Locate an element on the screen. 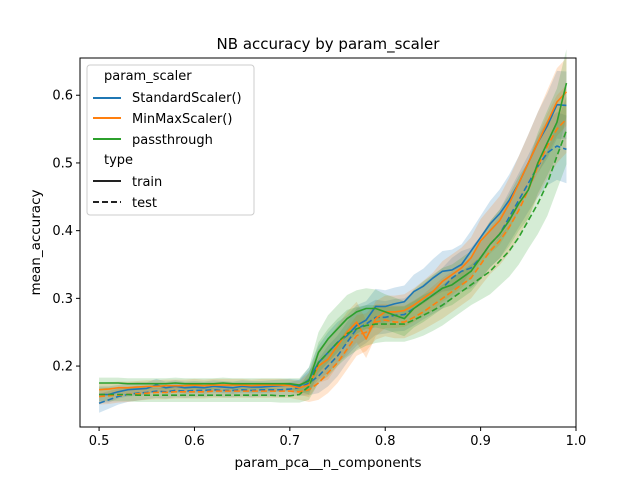 This screenshot has height=480, width=640. legend-label-standardscaler: StandardScaler() is located at coordinates (187, 98).